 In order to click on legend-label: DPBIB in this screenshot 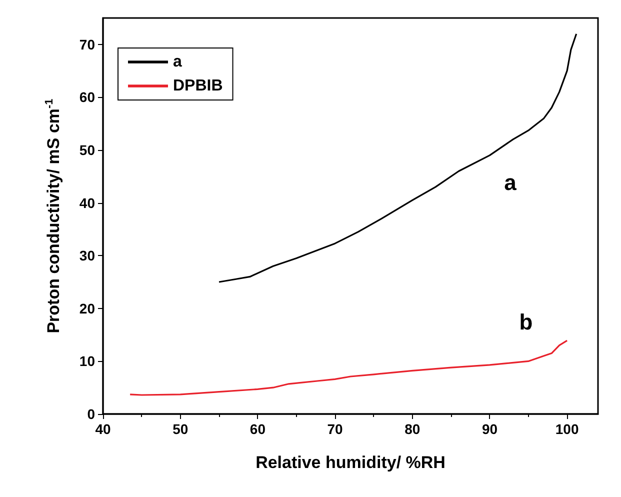, I will do `click(198, 86)`.